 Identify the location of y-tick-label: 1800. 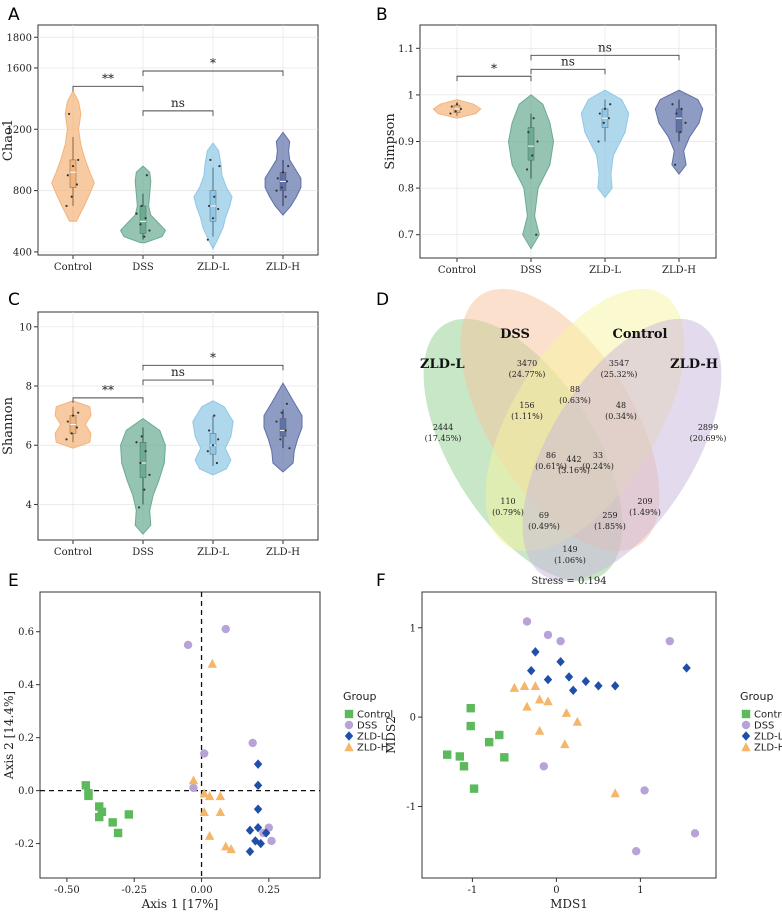
(19, 38).